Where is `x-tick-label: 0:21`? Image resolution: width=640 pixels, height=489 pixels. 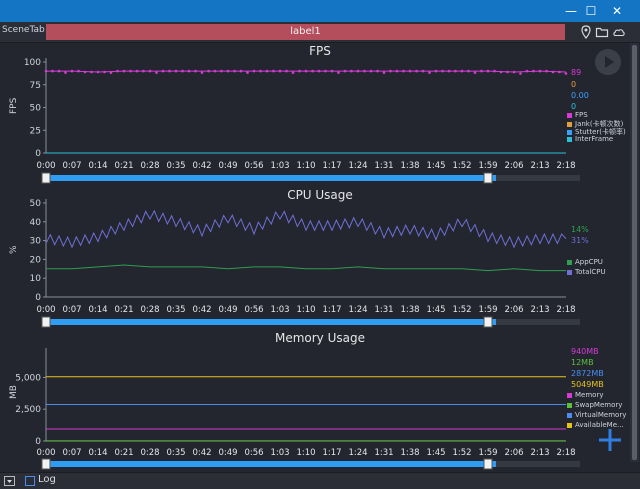 x-tick-label: 0:21 is located at coordinates (123, 453).